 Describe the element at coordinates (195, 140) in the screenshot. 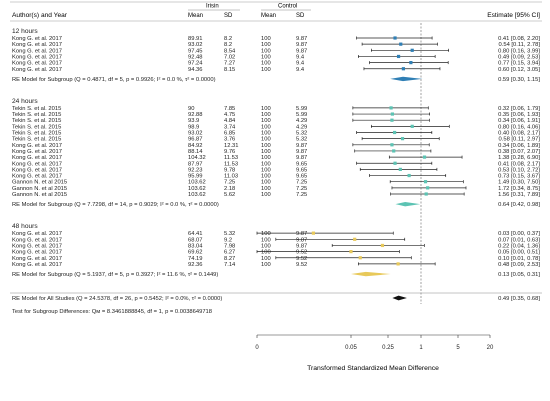

I see `irisin-mean: 96.87` at that location.